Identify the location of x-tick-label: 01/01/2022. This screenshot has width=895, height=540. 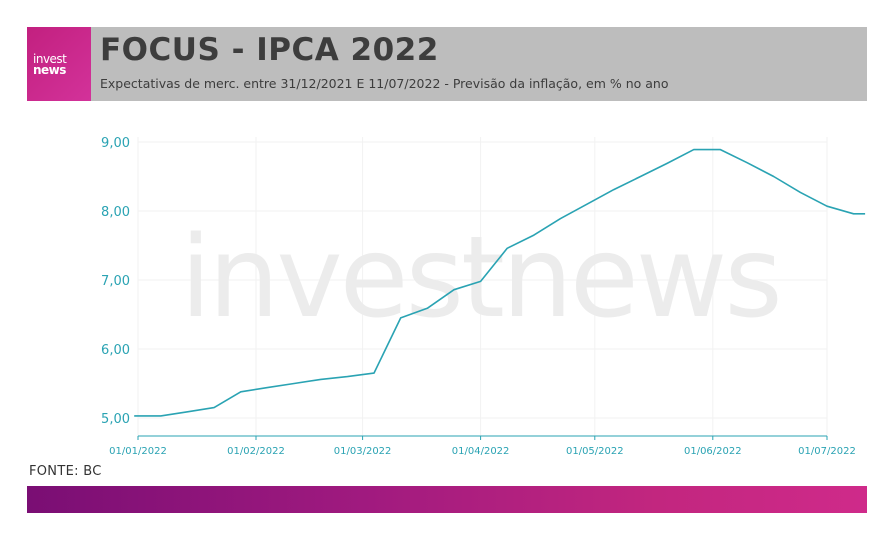
(138, 451).